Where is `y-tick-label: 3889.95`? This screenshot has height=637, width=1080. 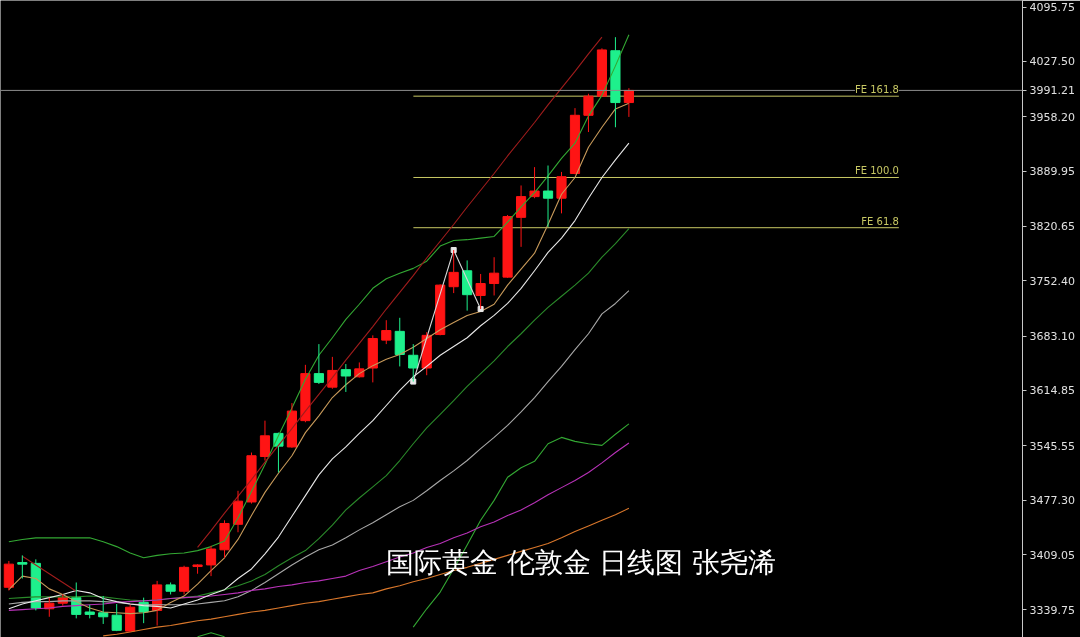
y-tick-label: 3889.95 is located at coordinates (1052, 172).